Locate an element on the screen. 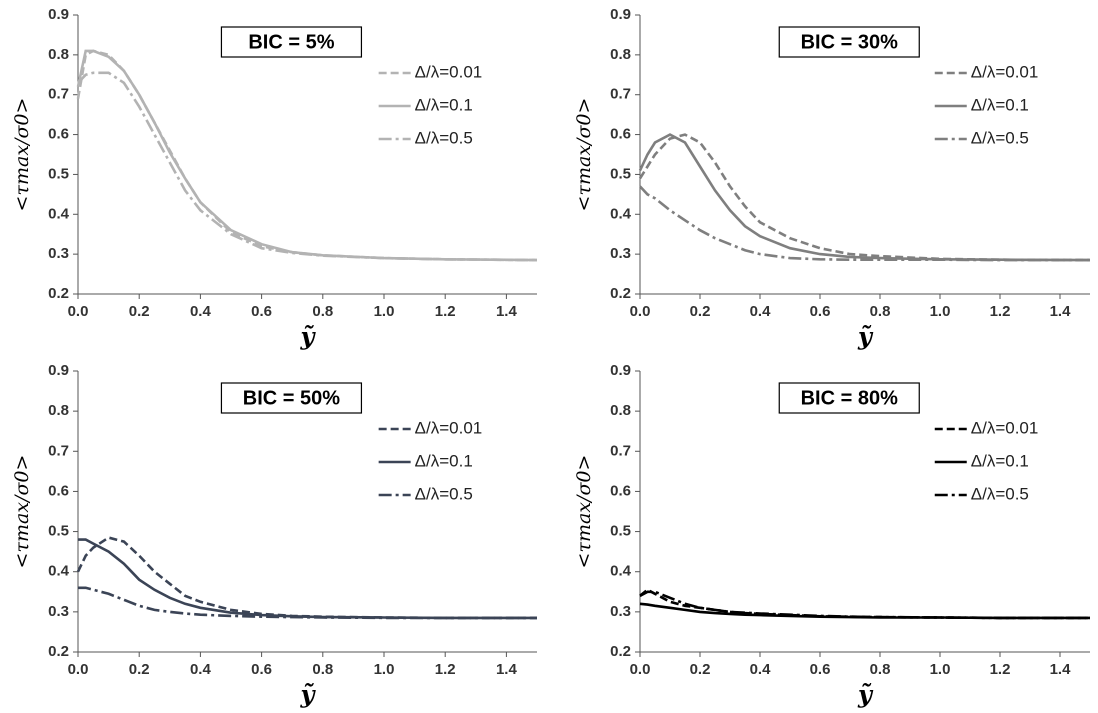  chart-title: BIC = 5% is located at coordinates (291, 42).